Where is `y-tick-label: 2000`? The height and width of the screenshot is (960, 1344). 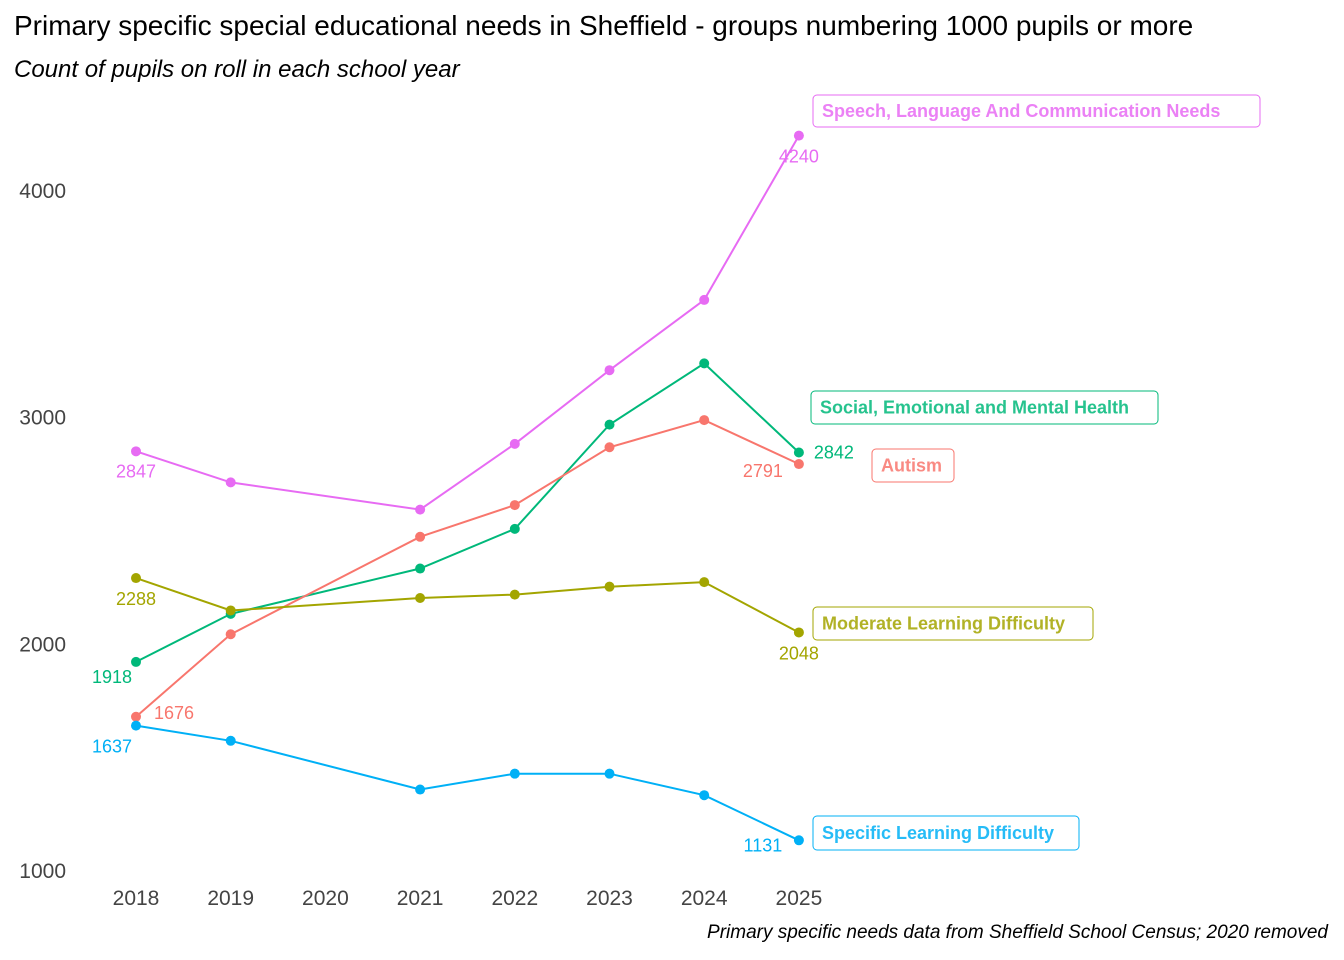 y-tick-label: 2000 is located at coordinates (42, 644).